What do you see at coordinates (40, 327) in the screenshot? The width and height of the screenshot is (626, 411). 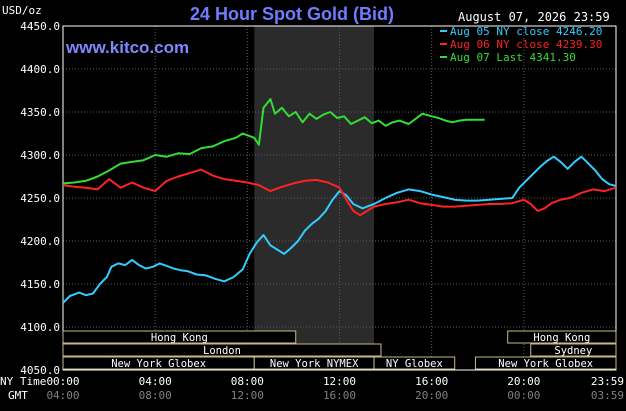 I see `y-tick-label: 4100.0` at bounding box center [40, 327].